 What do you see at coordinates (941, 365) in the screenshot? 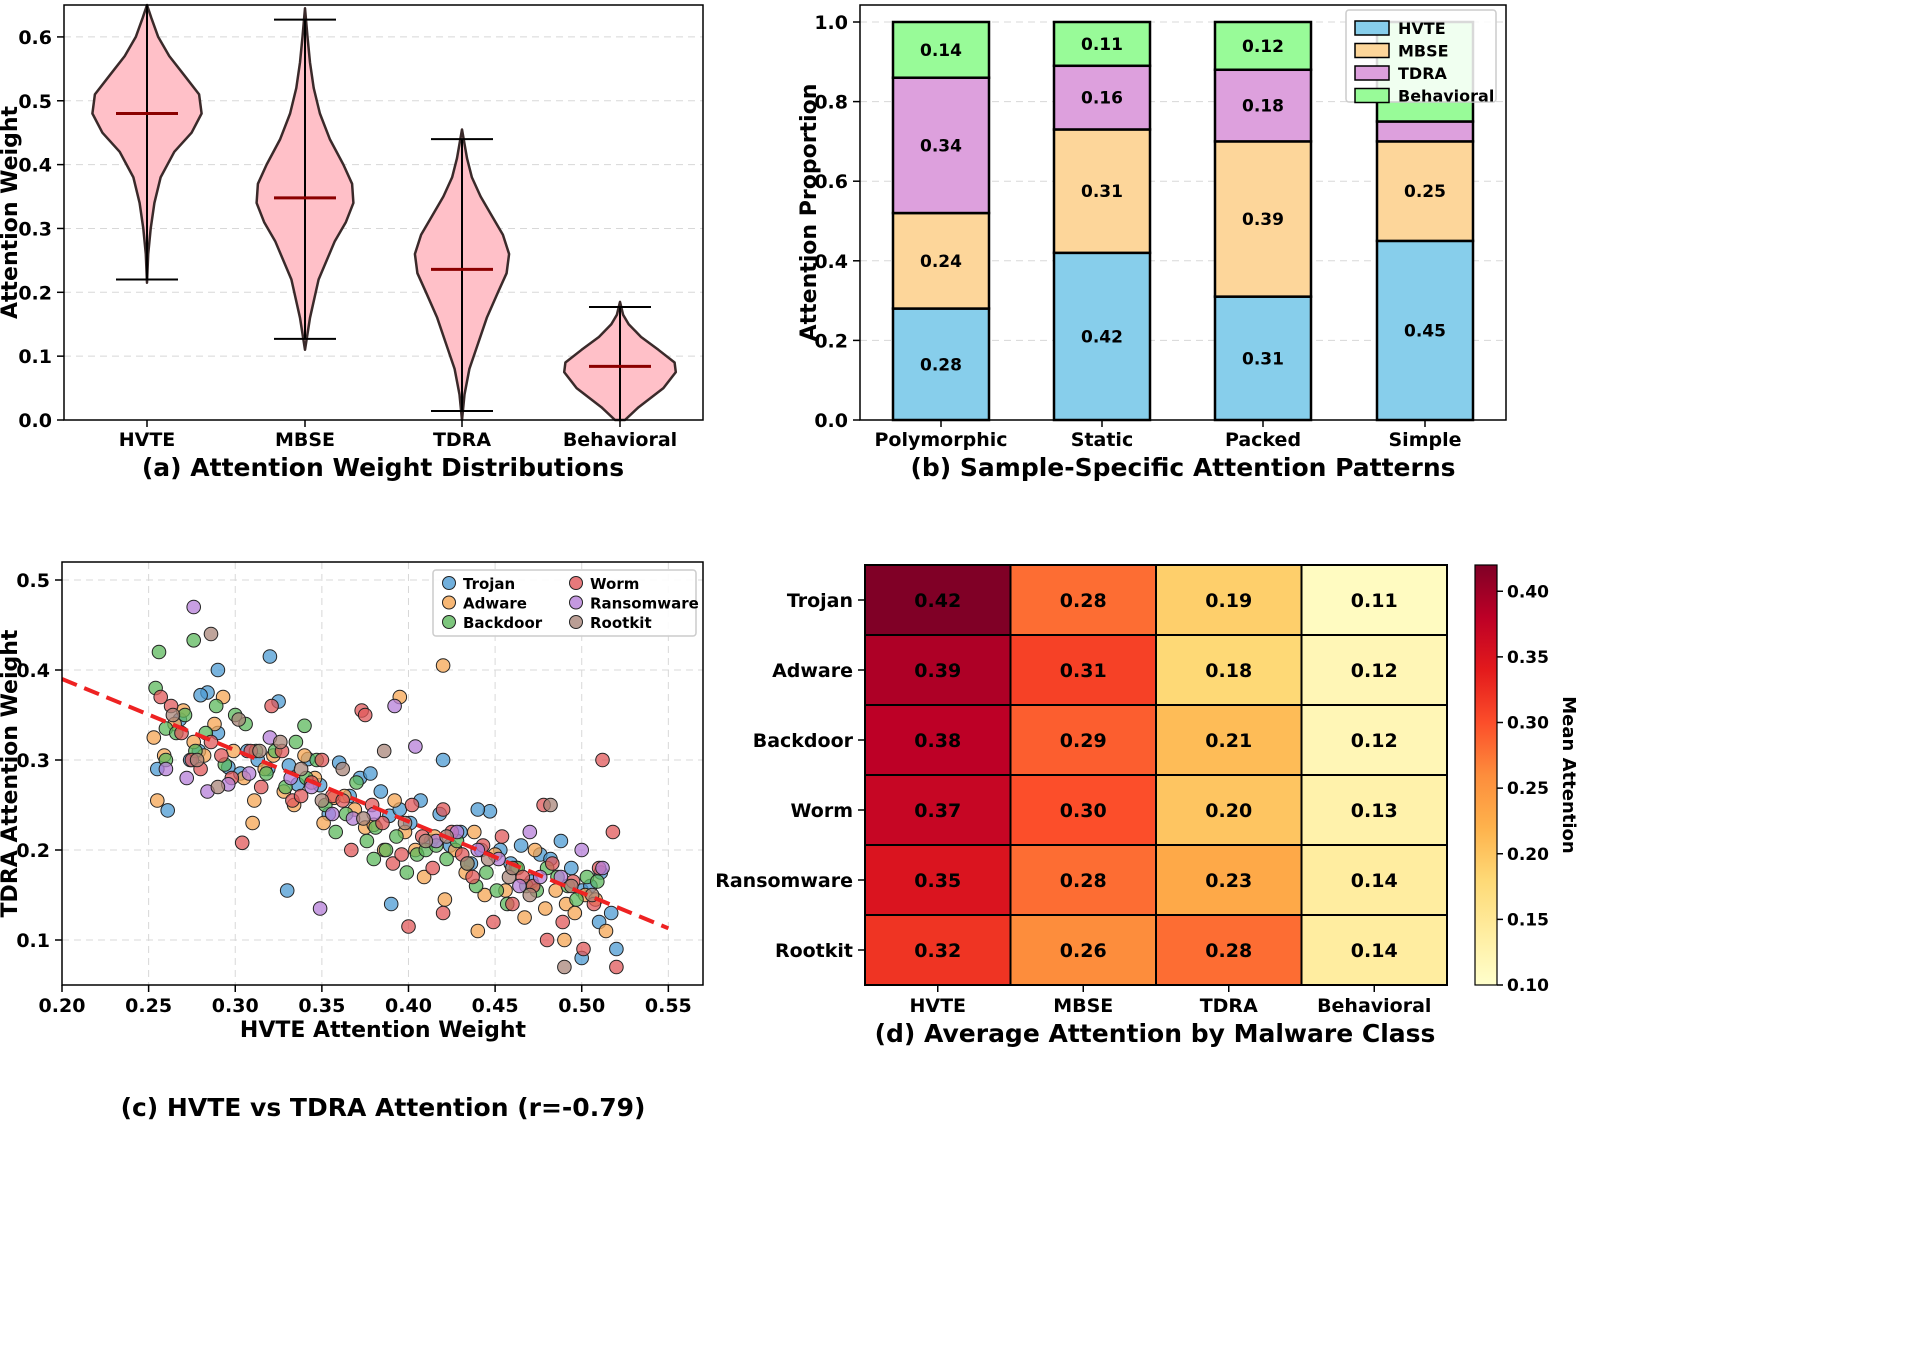
I see `bar-value-label: 0.28` at bounding box center [941, 365].